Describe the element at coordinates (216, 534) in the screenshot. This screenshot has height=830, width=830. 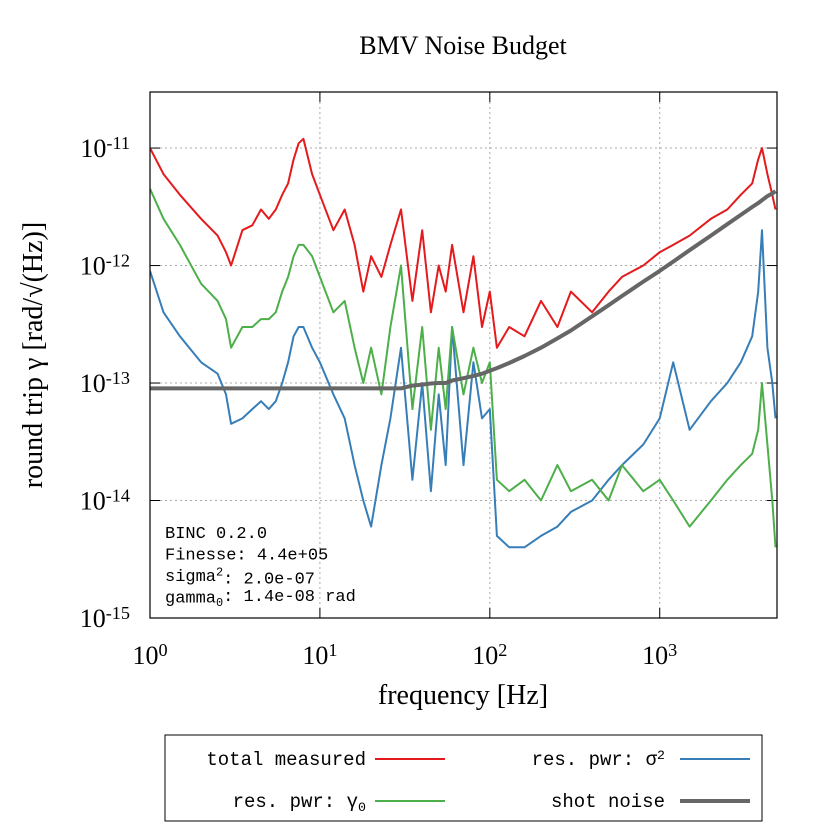
I see `annotation: BINC 0.2.0` at that location.